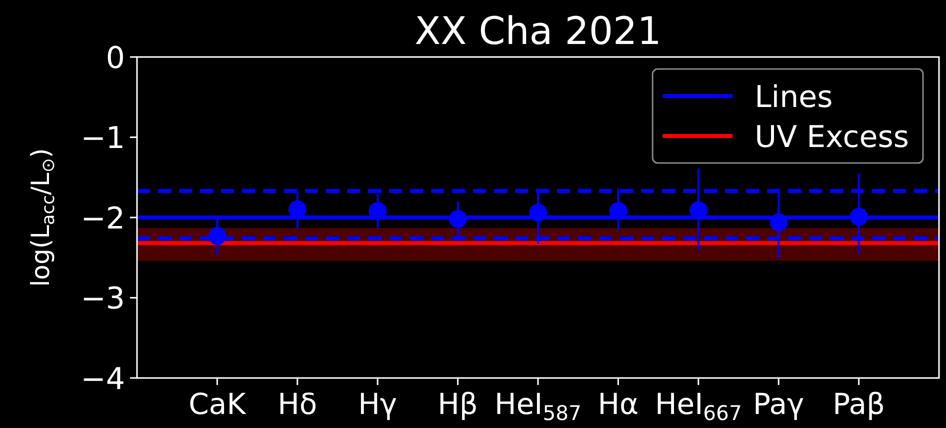  Describe the element at coordinates (778, 404) in the screenshot. I see `x-tick-label: Paγ` at that location.